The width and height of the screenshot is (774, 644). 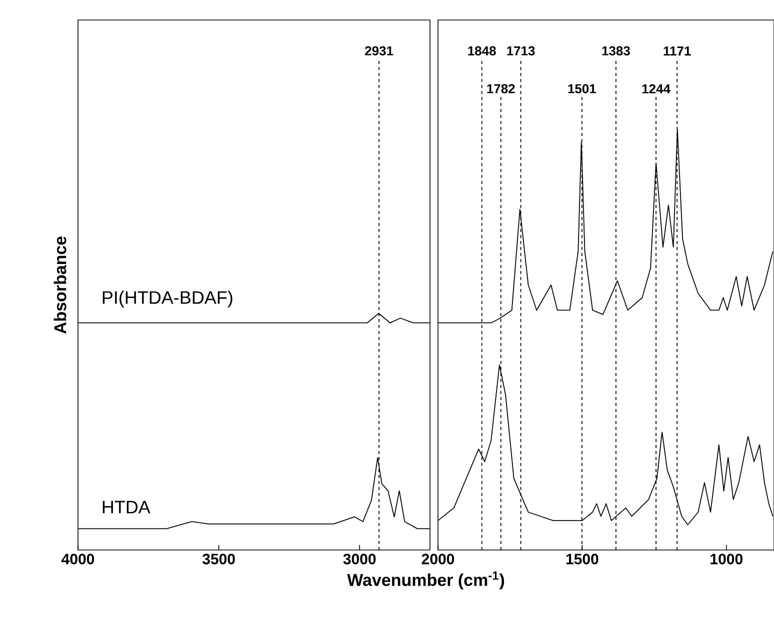 I want to click on series-label: PI(HTDA-BDAF), so click(x=167, y=299).